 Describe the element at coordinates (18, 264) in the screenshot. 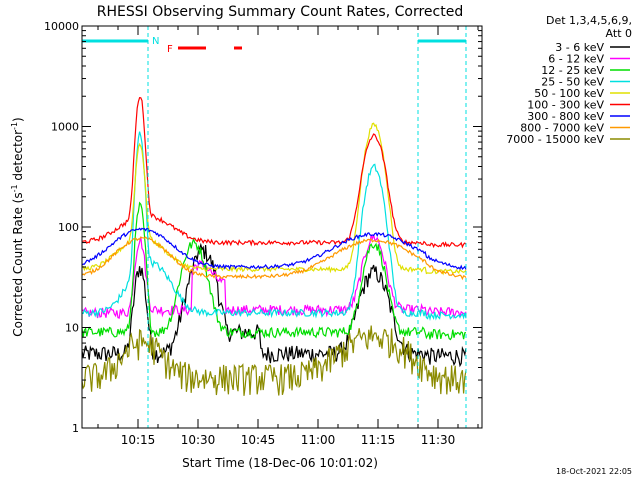

I see `y-axis-label-main: Corrected Count Rate (s` at that location.